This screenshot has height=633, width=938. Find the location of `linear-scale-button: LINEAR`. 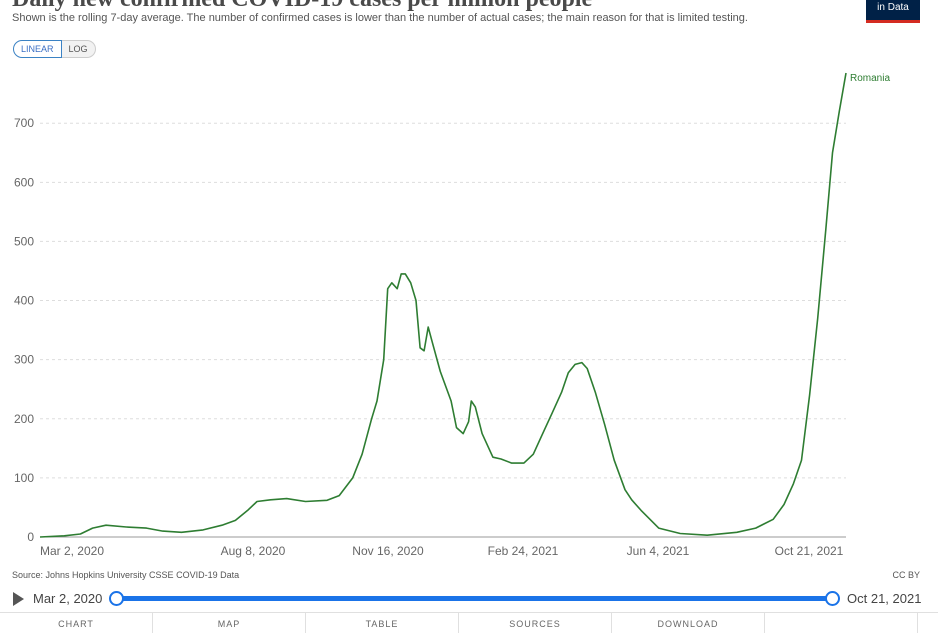

linear-scale-button: LINEAR is located at coordinates (37, 49).